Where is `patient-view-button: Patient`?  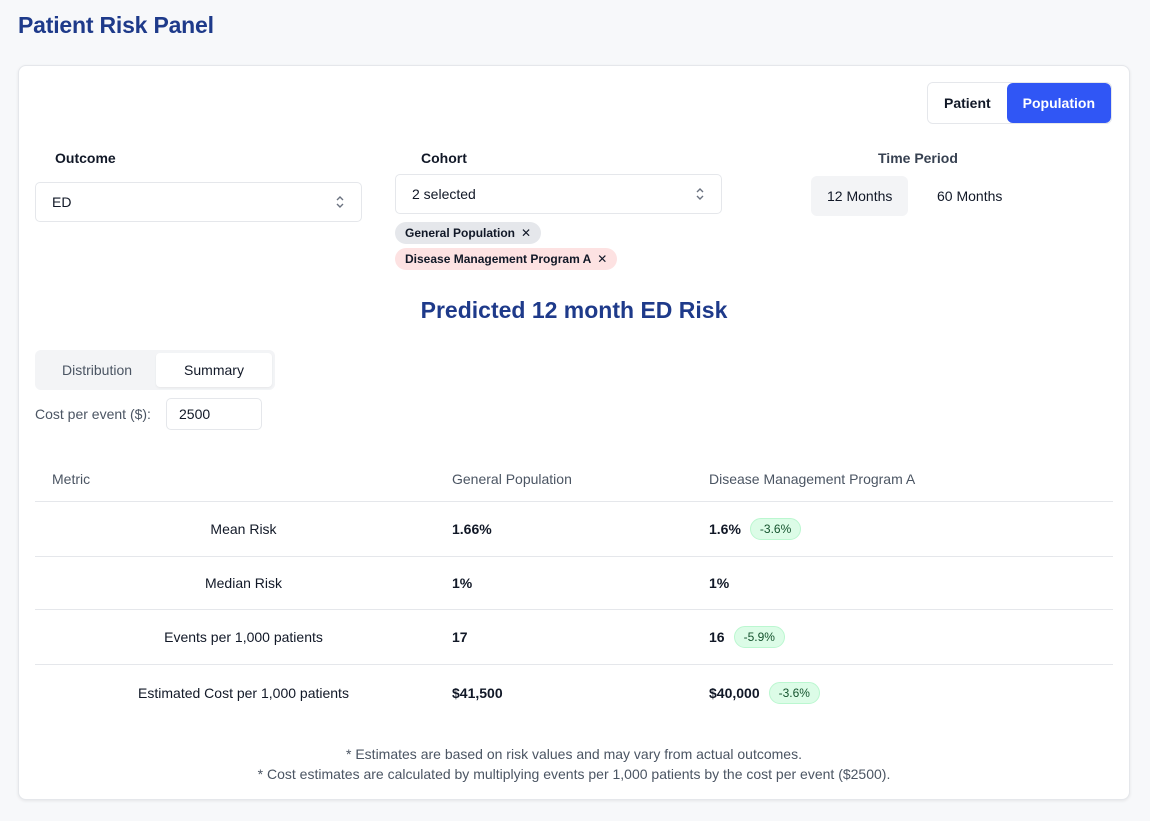
patient-view-button: Patient is located at coordinates (967, 103).